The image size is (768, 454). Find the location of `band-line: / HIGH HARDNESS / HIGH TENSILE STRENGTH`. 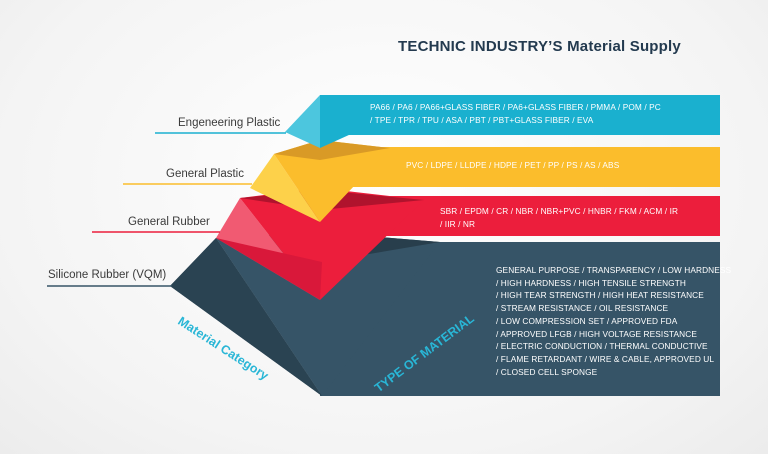

band-line: / HIGH HARDNESS / HIGH TENSILE STRENGTH is located at coordinates (591, 282).